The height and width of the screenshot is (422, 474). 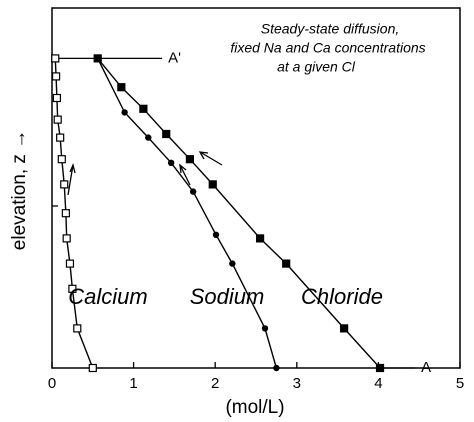 What do you see at coordinates (316, 67) in the screenshot?
I see `annotation: at a given Cl` at bounding box center [316, 67].